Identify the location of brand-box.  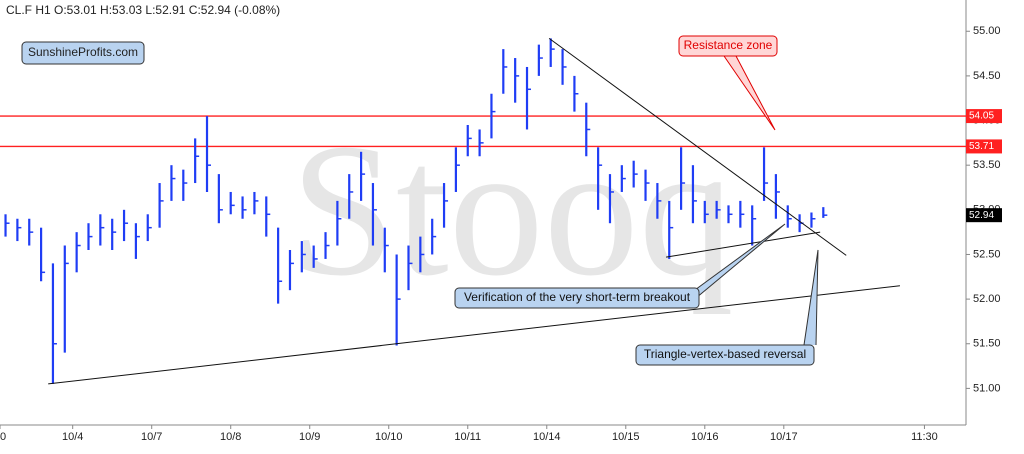
(83, 53).